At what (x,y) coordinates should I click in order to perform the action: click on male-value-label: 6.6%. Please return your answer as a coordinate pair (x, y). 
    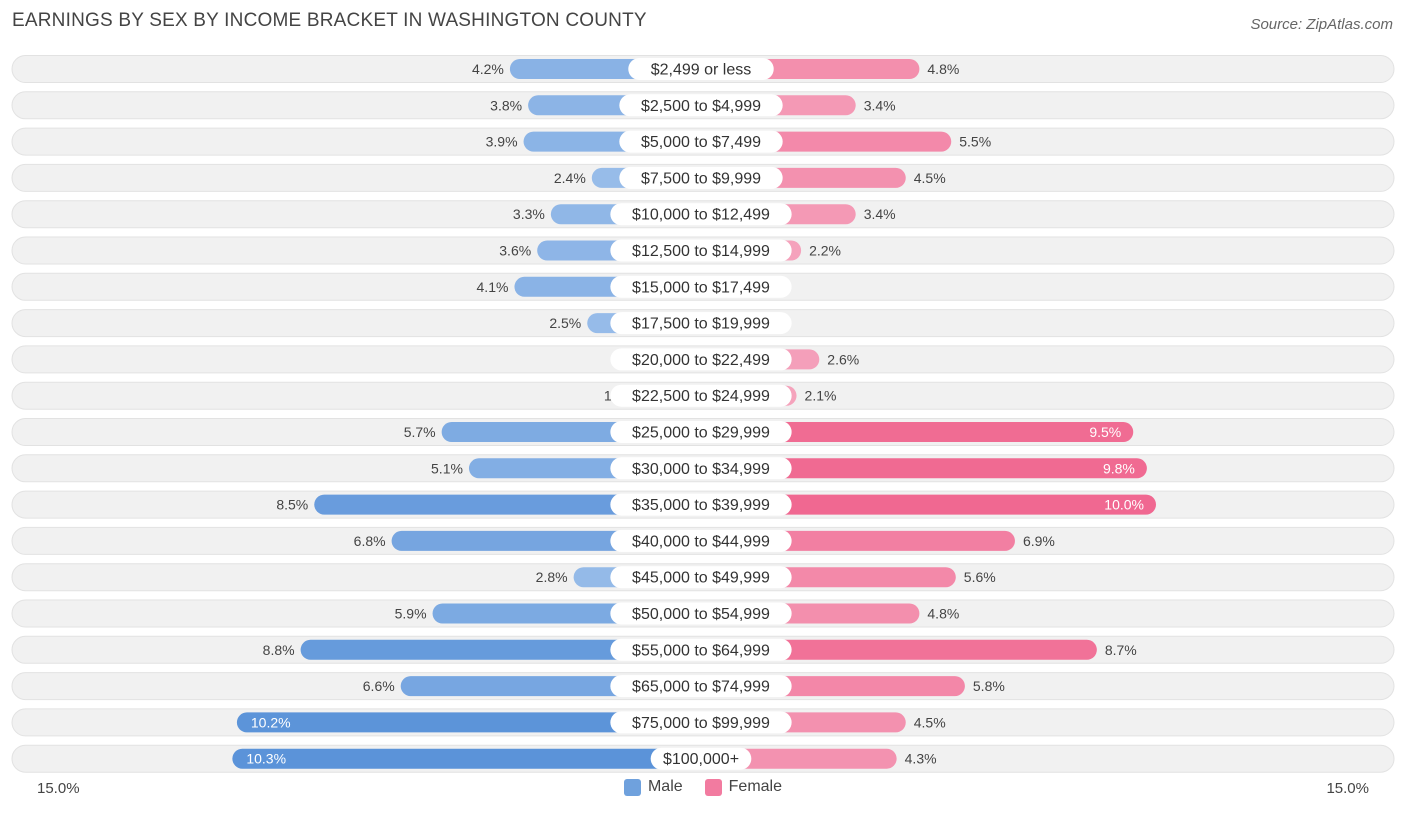
    Looking at the image, I should click on (379, 686).